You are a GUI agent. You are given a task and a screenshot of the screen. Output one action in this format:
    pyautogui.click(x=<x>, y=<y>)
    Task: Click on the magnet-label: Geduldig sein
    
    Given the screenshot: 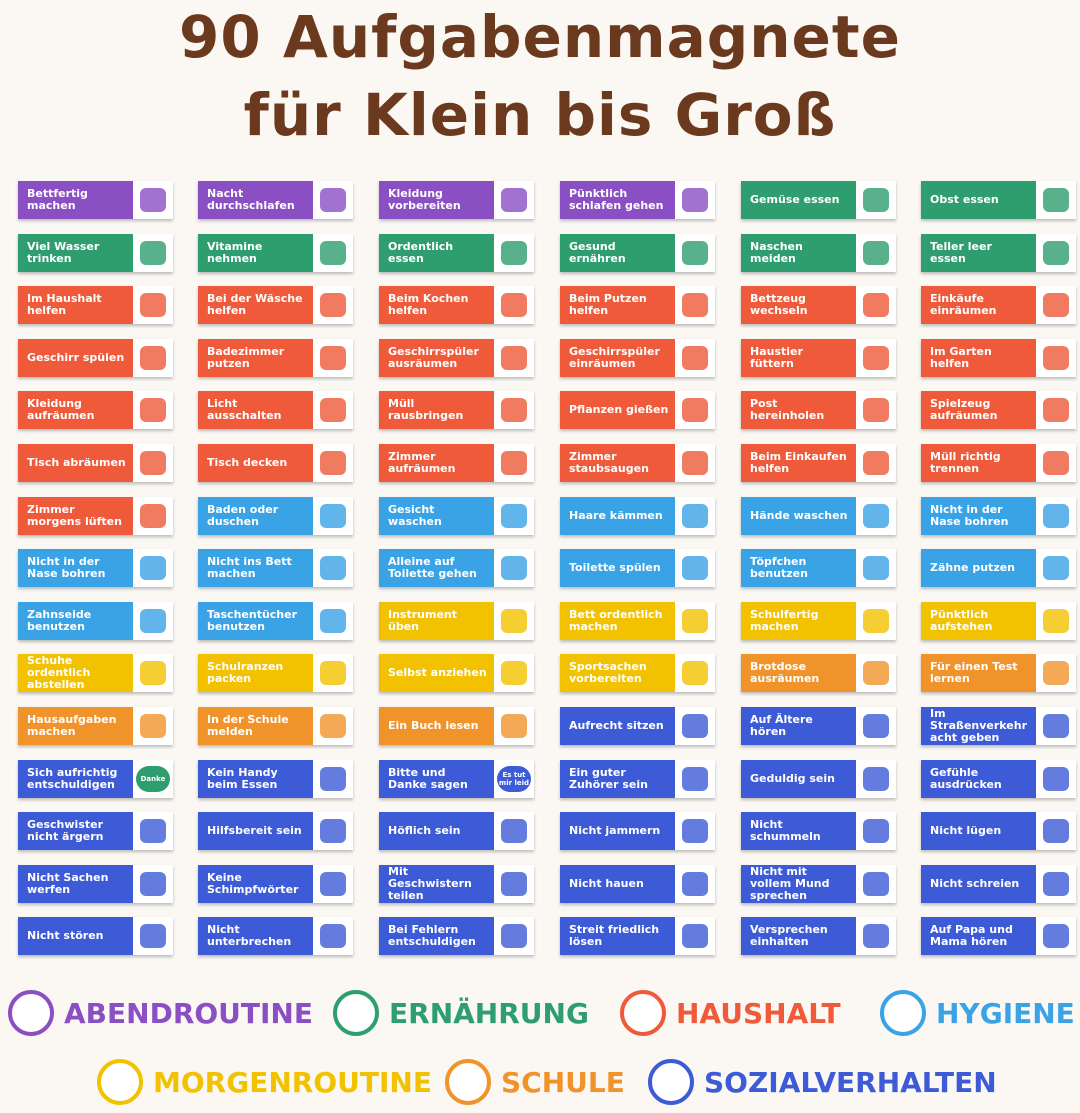 What is the action you would take?
    pyautogui.click(x=798, y=778)
    